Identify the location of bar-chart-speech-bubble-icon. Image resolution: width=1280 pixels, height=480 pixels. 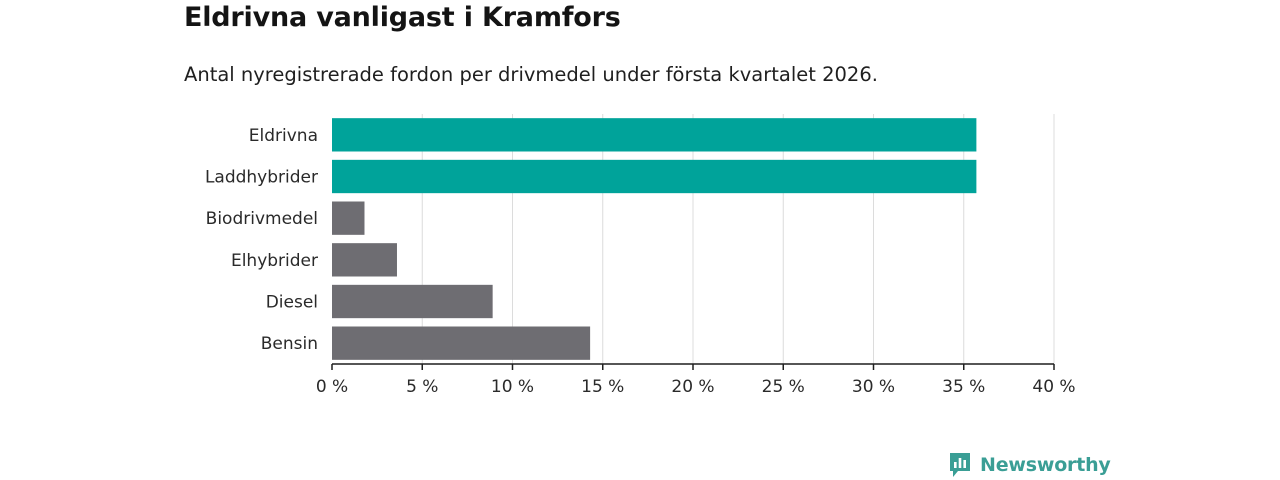
(960, 465).